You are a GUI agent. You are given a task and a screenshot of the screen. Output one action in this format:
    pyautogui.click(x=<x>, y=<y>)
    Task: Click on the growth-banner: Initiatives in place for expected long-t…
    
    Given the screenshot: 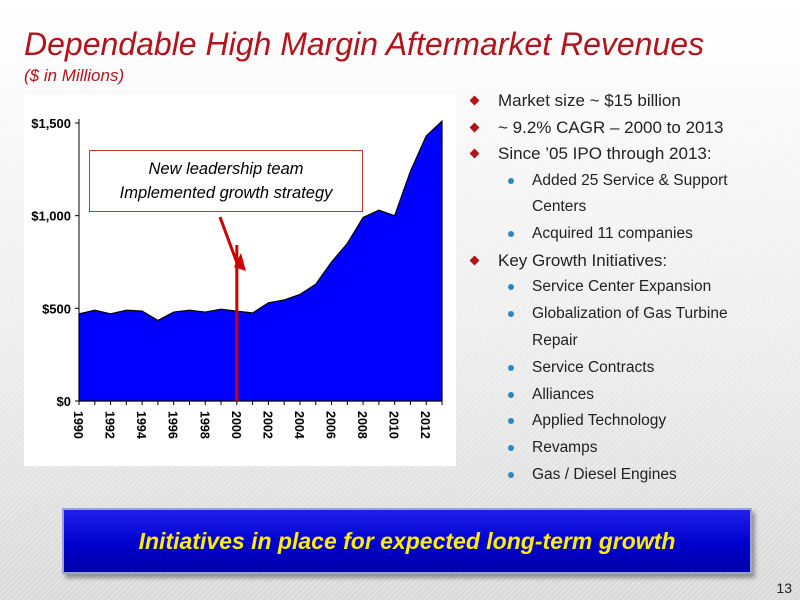 What is the action you would take?
    pyautogui.click(x=407, y=541)
    